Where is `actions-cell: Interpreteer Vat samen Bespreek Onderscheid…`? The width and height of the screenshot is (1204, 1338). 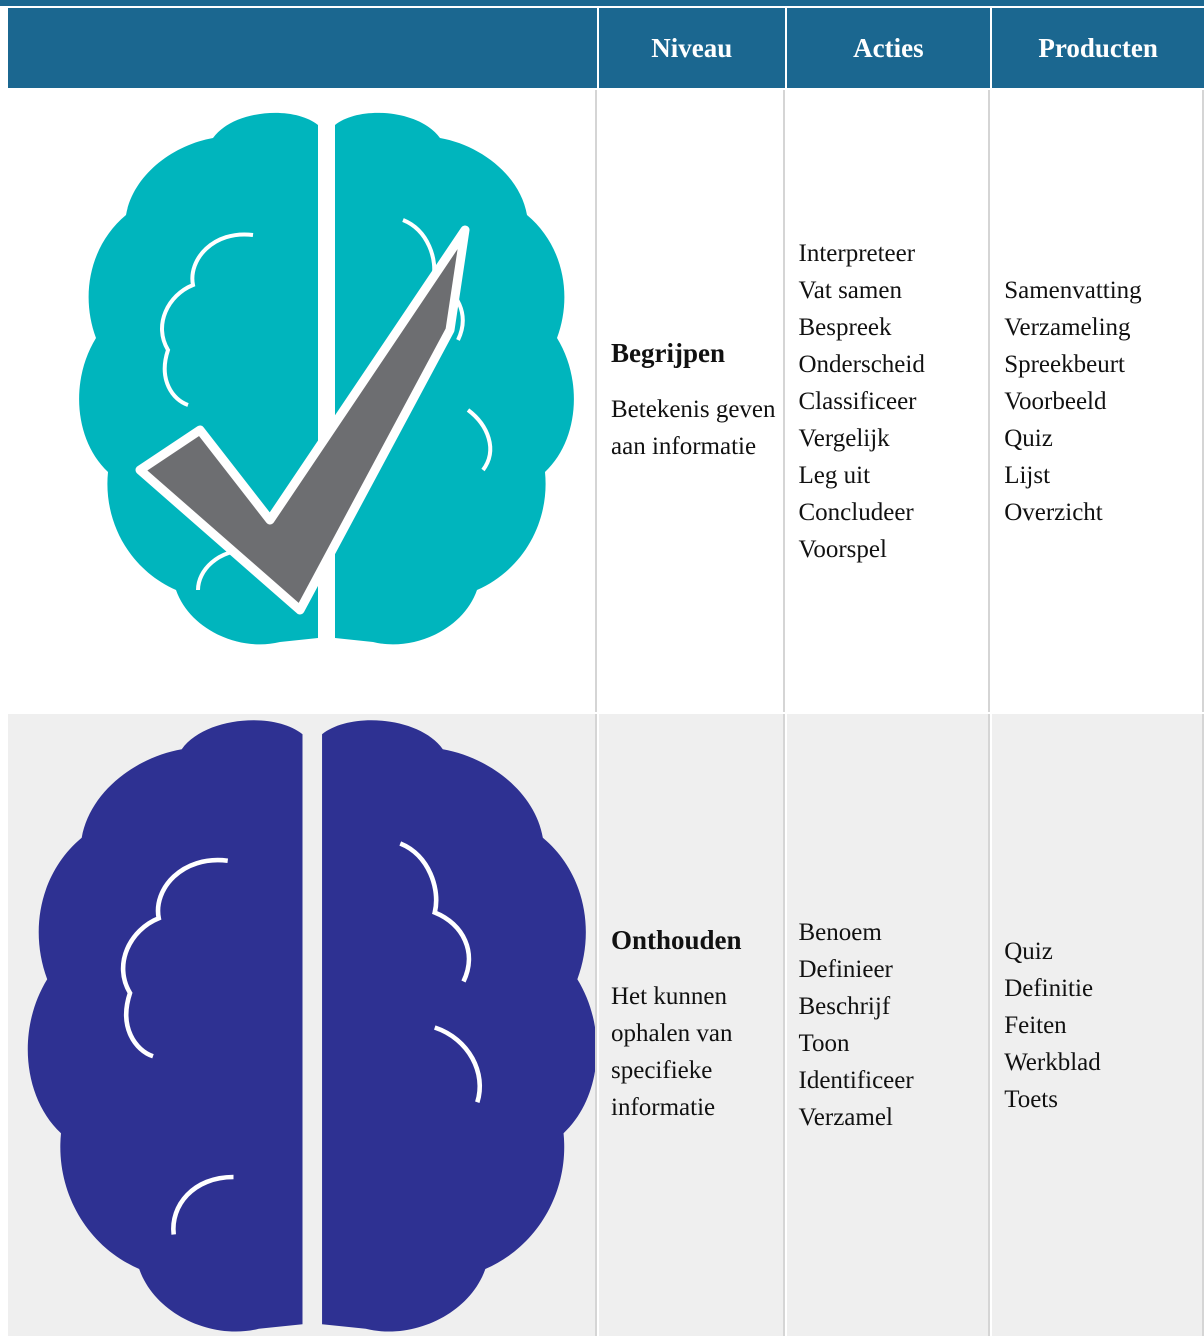
actions-cell: Interpreteer Vat samen Bespreek Onderscheid… is located at coordinates (888, 401).